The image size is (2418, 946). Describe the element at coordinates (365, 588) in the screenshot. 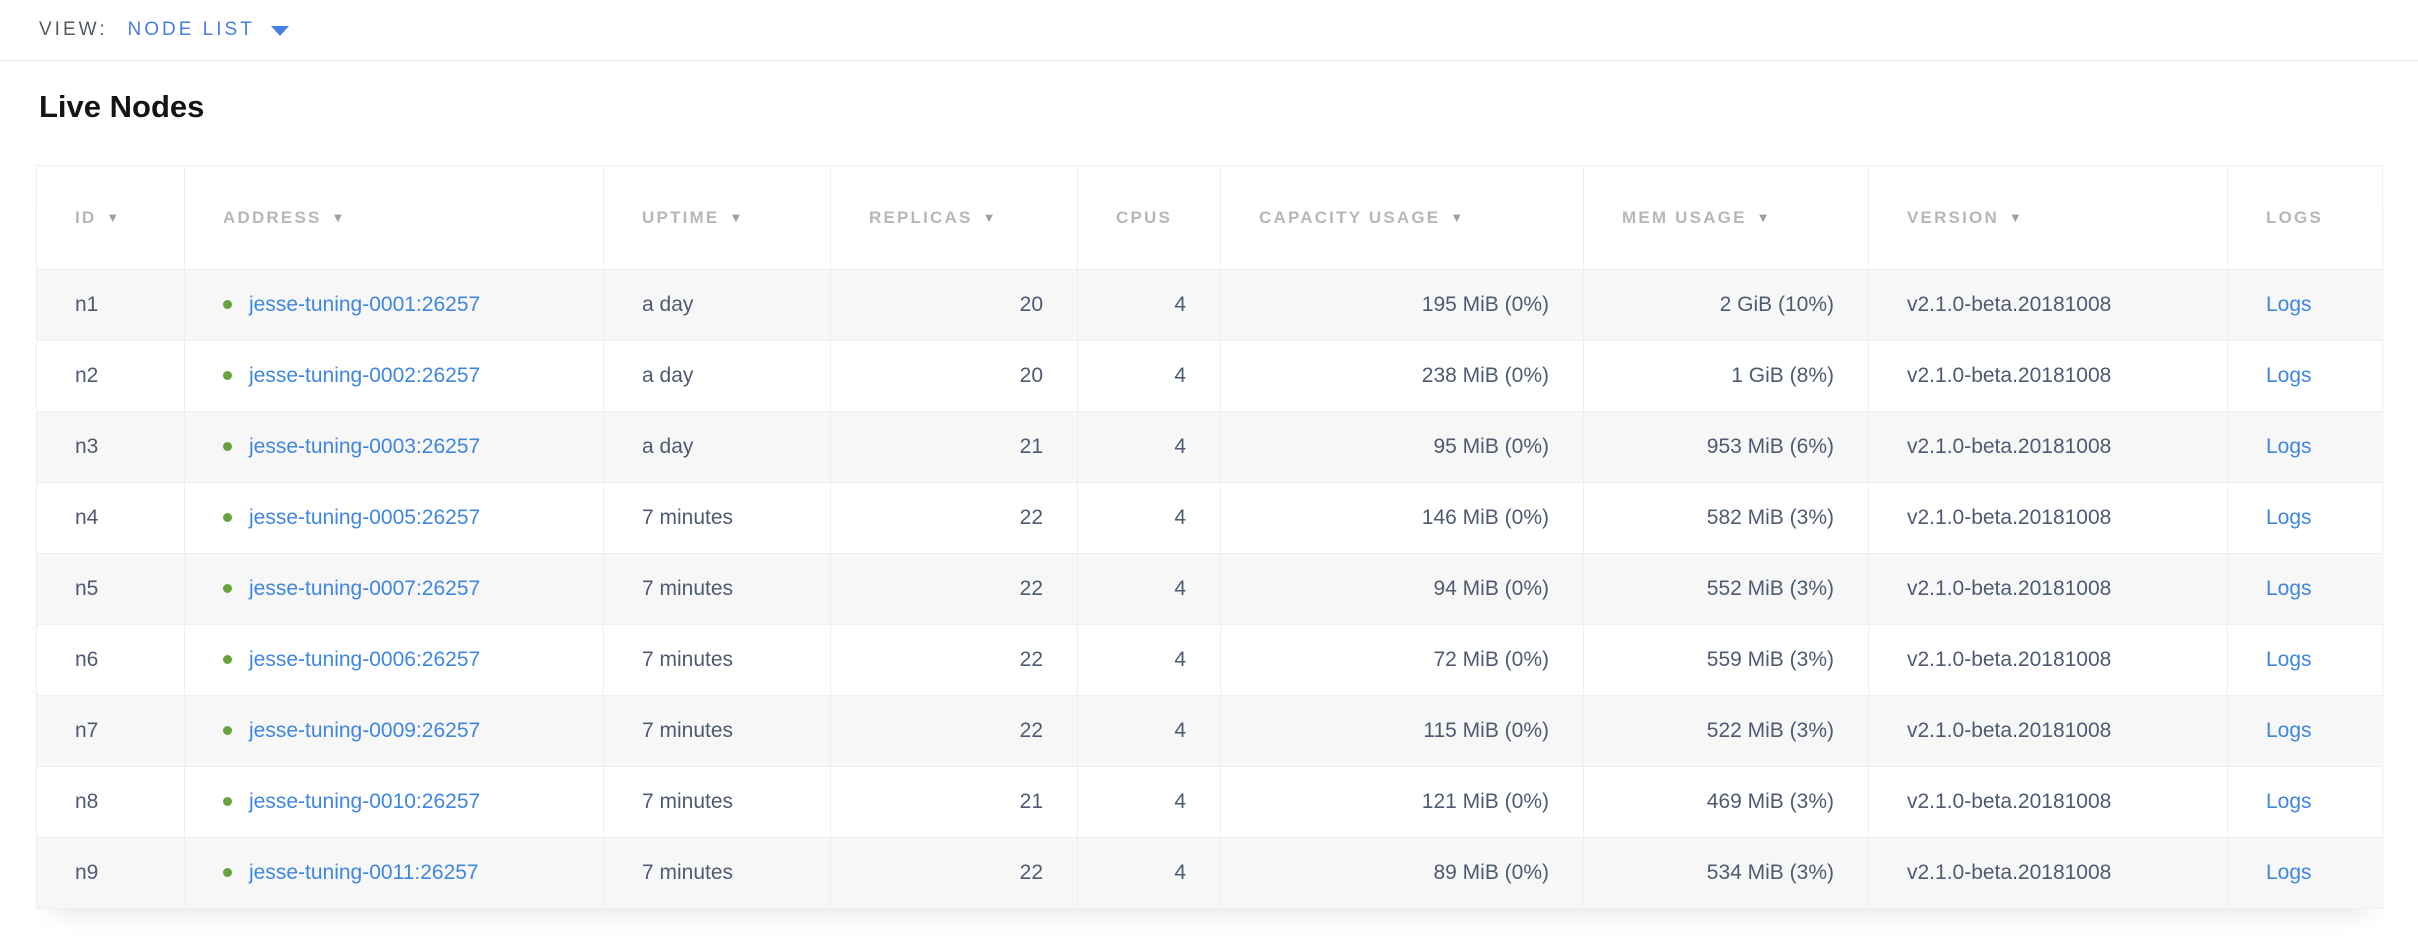

I see `node-address-link: jesse-tuning-0007:26257` at that location.